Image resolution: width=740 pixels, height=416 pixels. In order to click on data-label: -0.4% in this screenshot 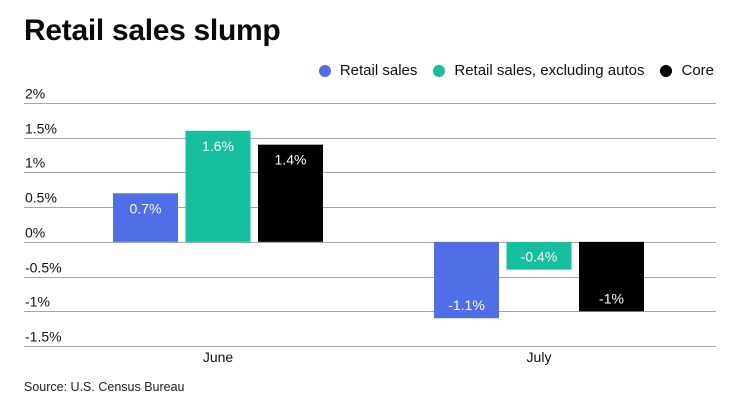, I will do `click(539, 257)`.